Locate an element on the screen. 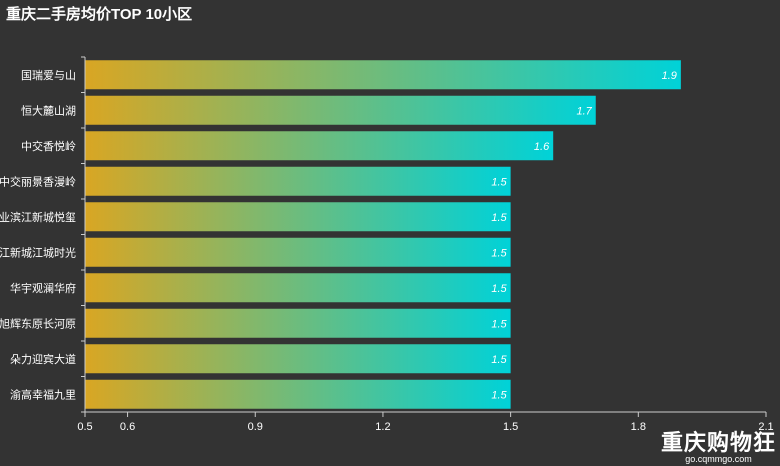 This screenshot has height=466, width=780. category-label: 江新城江城时光 is located at coordinates (38, 252).